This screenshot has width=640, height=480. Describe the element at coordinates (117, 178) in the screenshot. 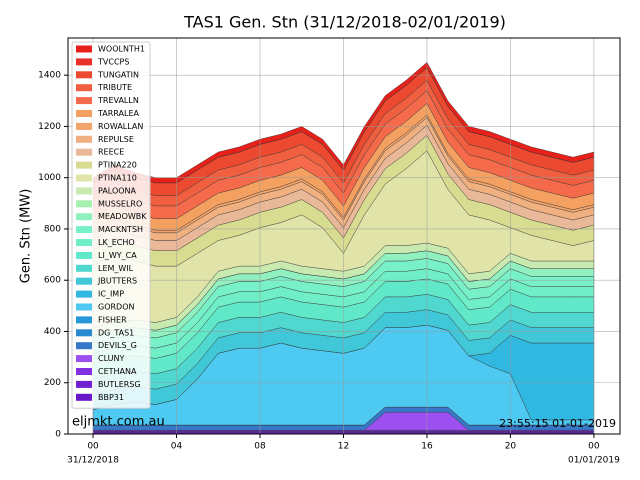

I see `legend-label: PTINA110` at that location.